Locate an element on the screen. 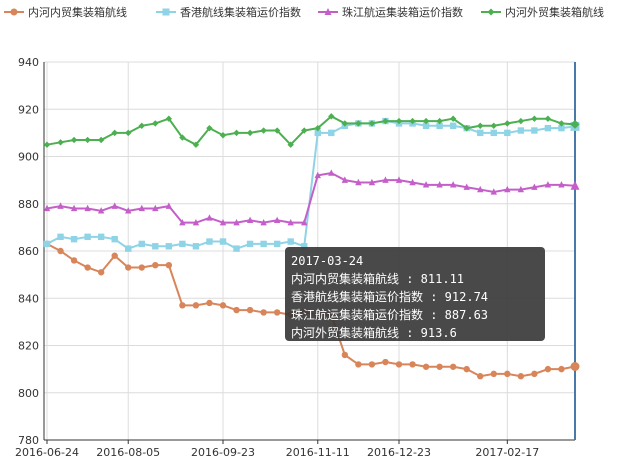 The image size is (619, 466). legend-label: 香港航线集装箱运价指数 is located at coordinates (240, 12).